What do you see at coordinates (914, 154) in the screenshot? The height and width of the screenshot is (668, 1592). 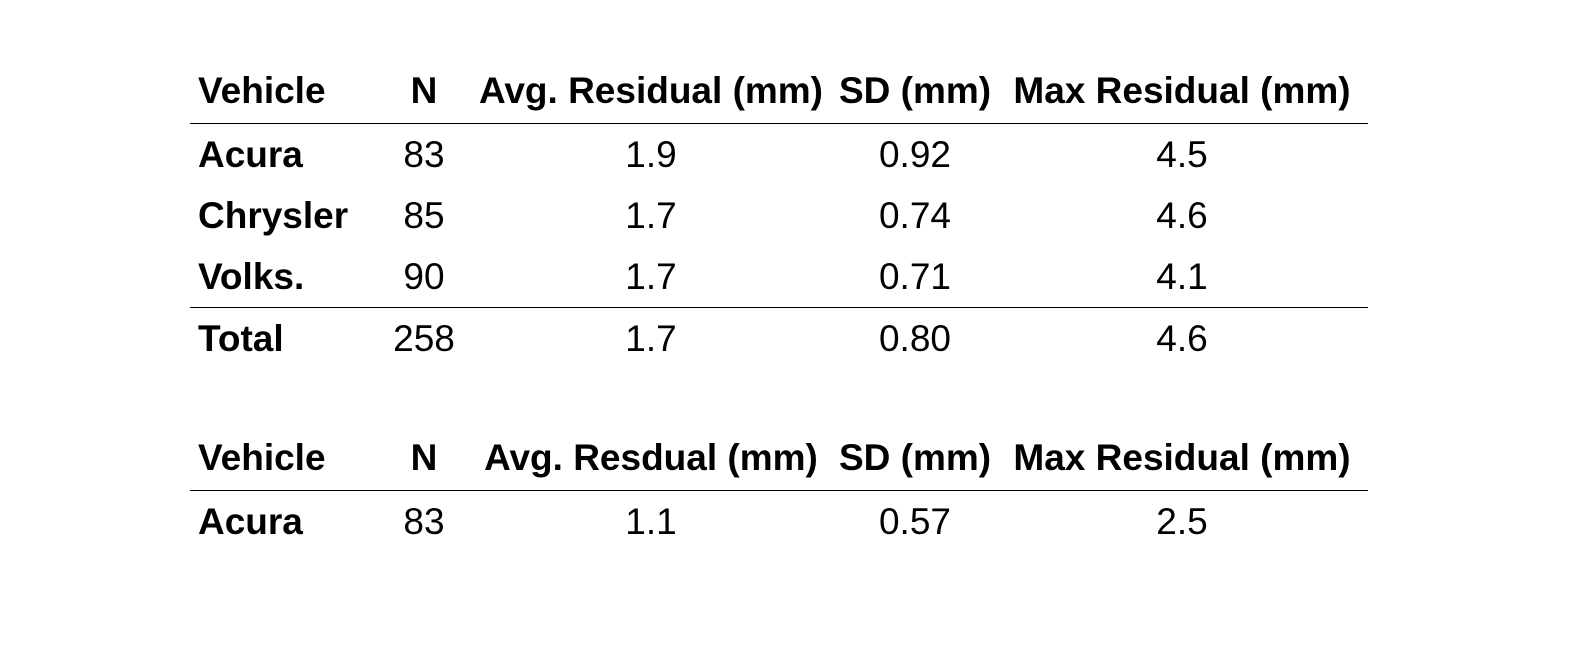 I see `sd-cell: 0.92` at bounding box center [914, 154].